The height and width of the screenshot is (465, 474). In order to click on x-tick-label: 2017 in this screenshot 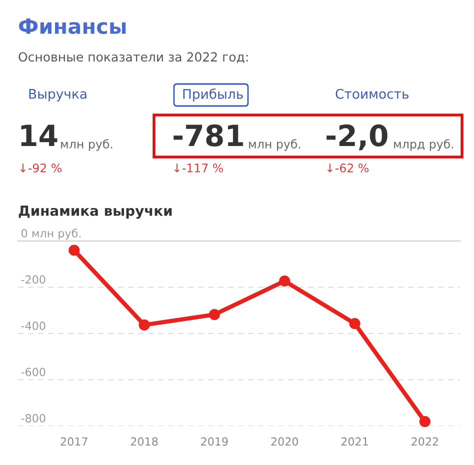, I will do `click(74, 441)`.